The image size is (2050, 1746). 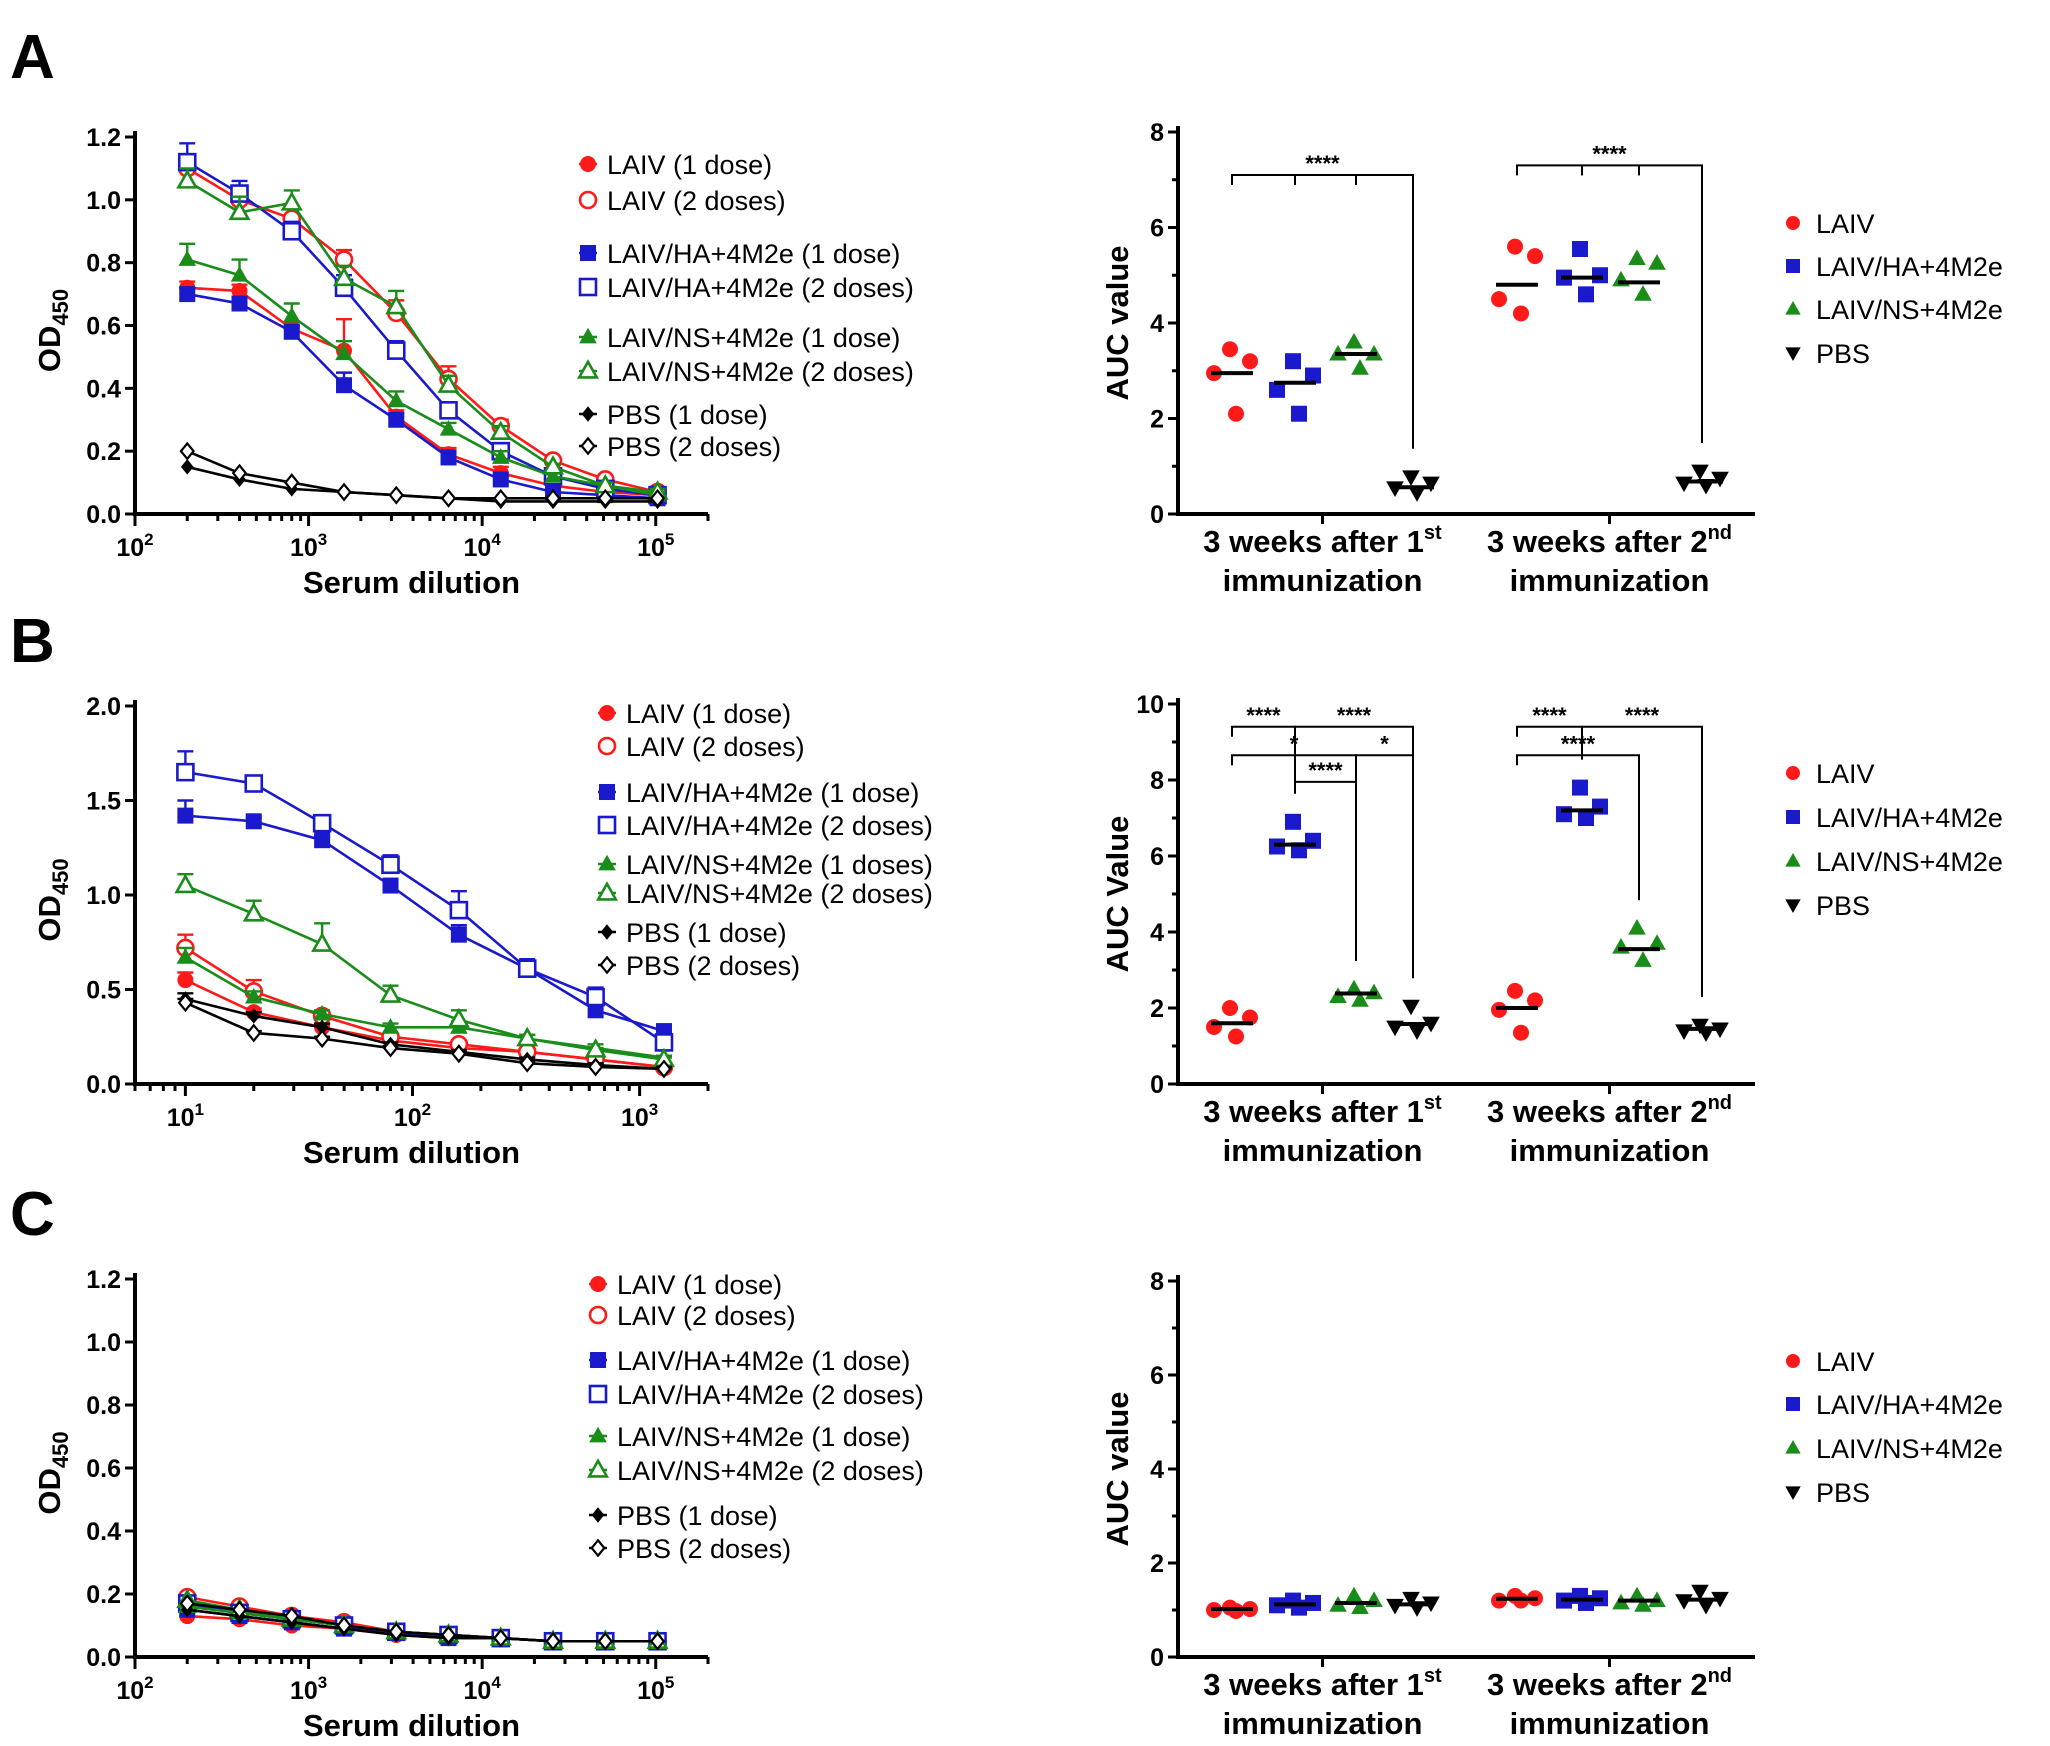 What do you see at coordinates (103, 707) in the screenshot?
I see `y-tick-label: 2.0` at bounding box center [103, 707].